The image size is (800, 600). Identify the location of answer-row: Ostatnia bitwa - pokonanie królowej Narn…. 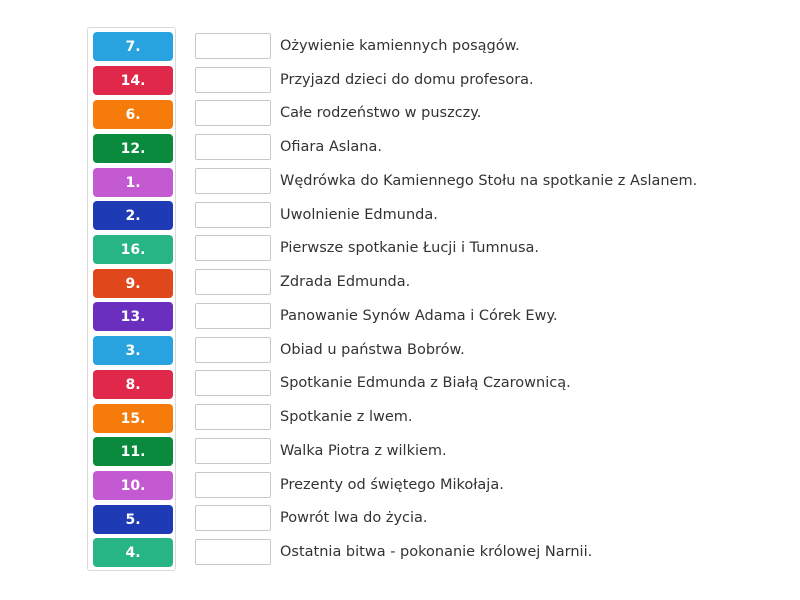
(495, 552).